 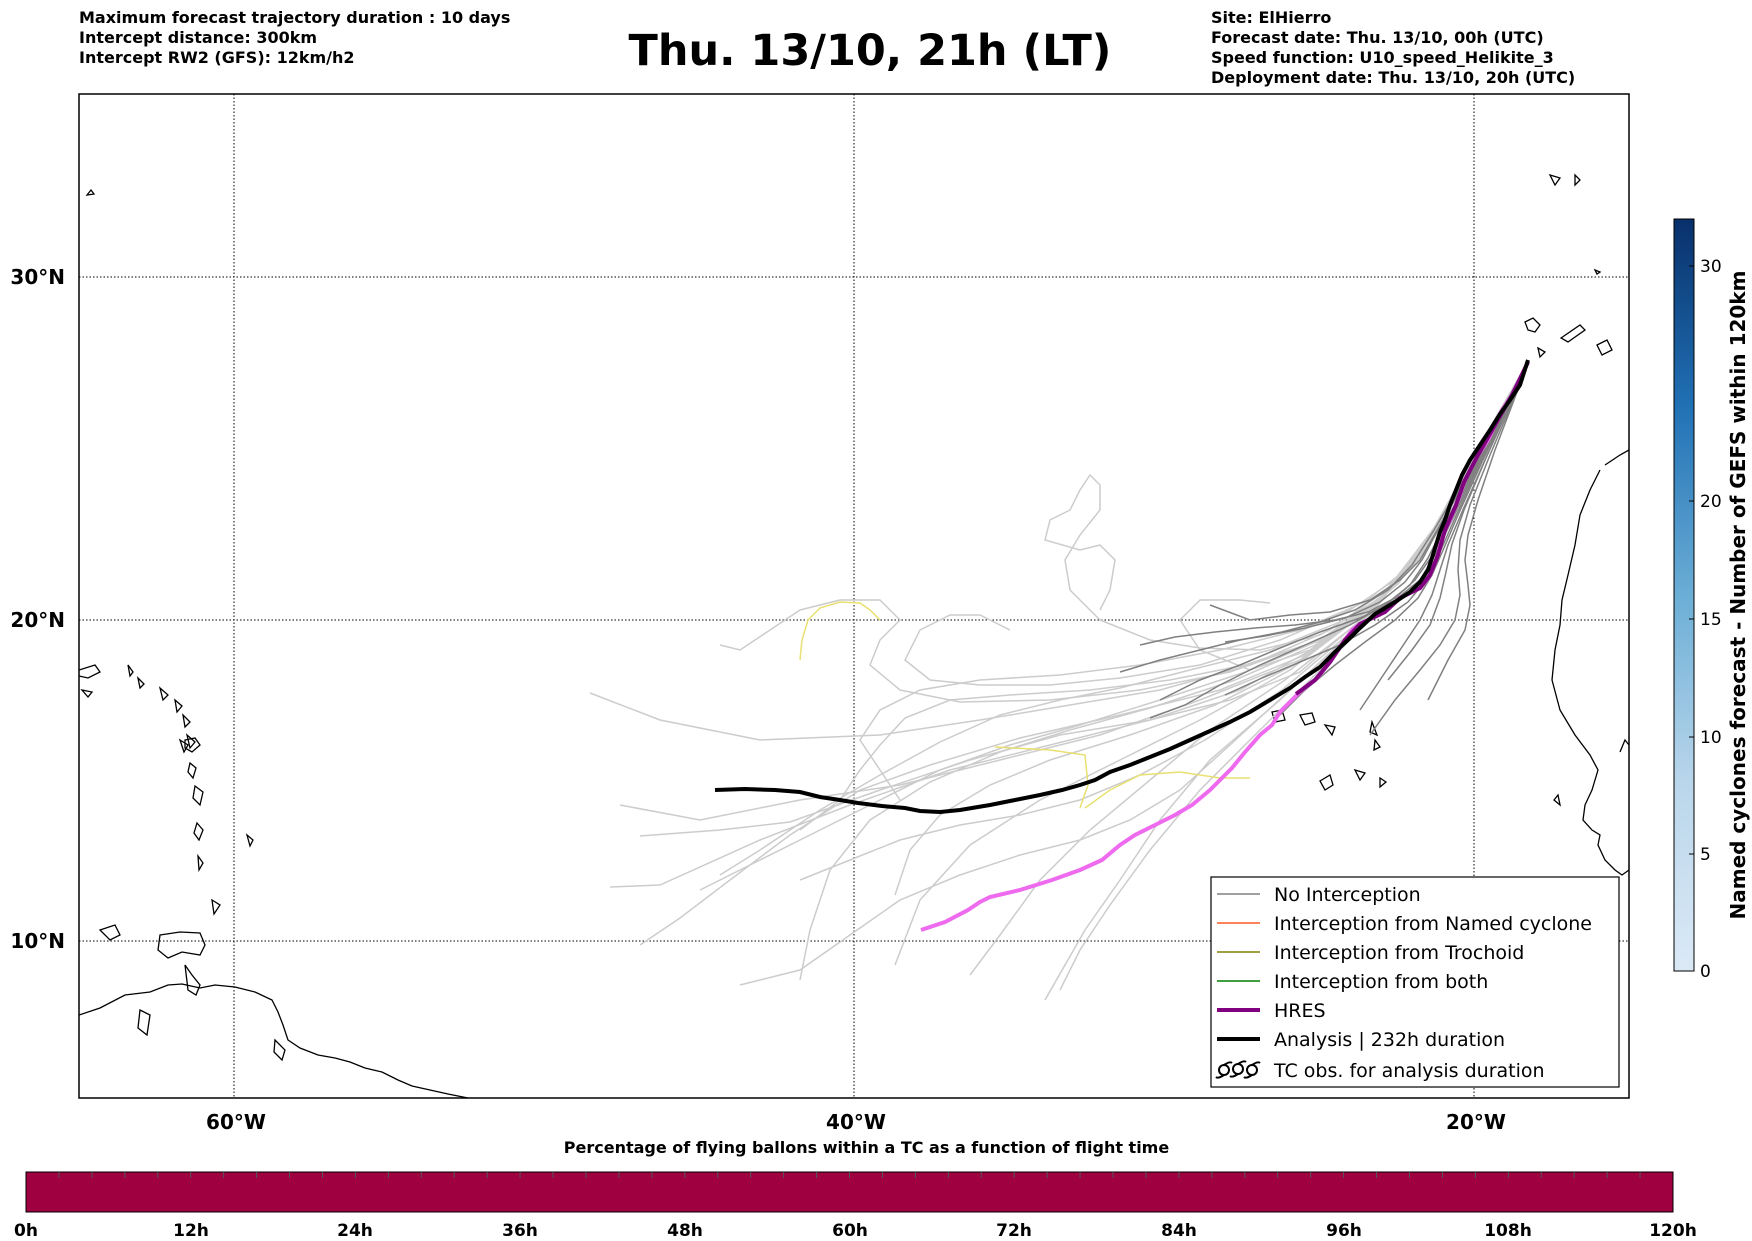 What do you see at coordinates (1705, 972) in the screenshot?
I see `colorbar-tick-0: 0` at bounding box center [1705, 972].